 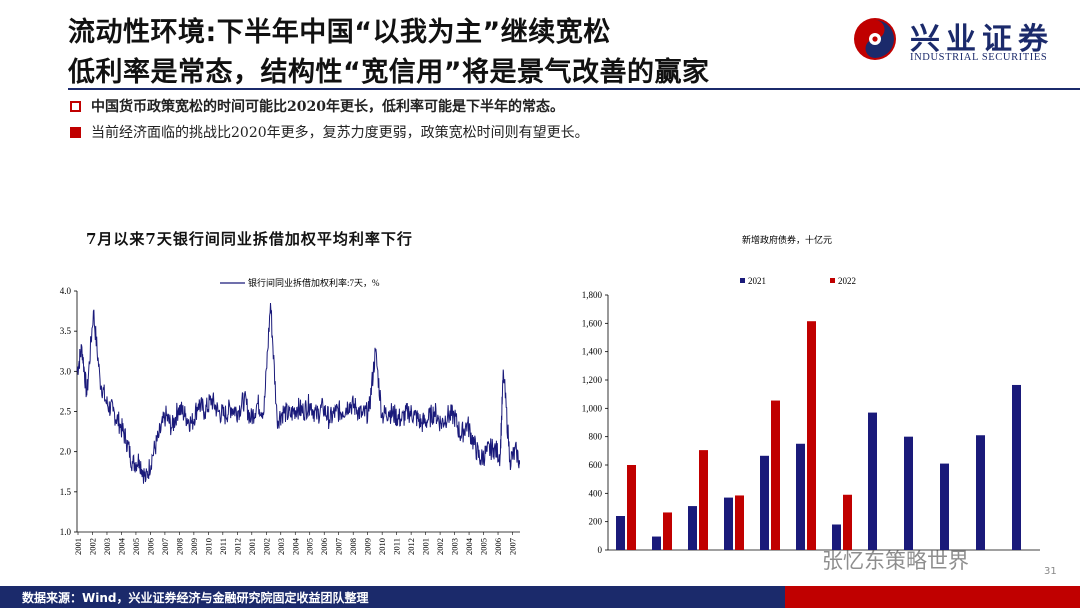 What do you see at coordinates (66, 412) in the screenshot?
I see `y-tick-label: 2.5` at bounding box center [66, 412].